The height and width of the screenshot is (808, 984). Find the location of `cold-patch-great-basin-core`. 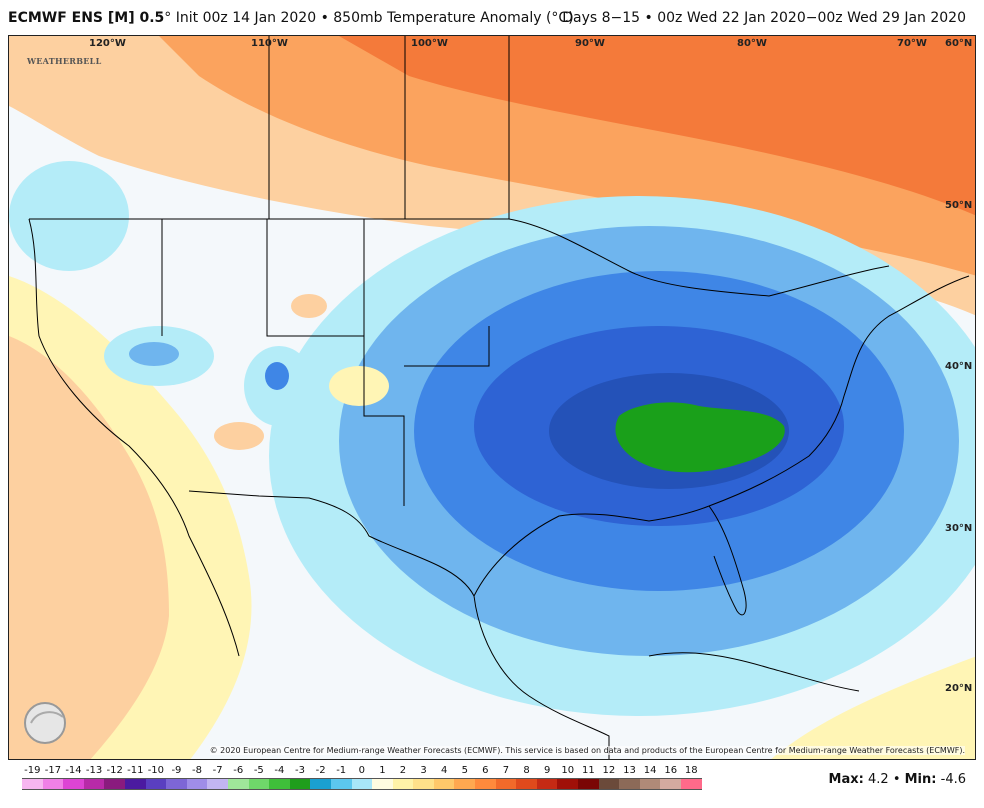

cold-patch-great-basin-core is located at coordinates (154, 354).